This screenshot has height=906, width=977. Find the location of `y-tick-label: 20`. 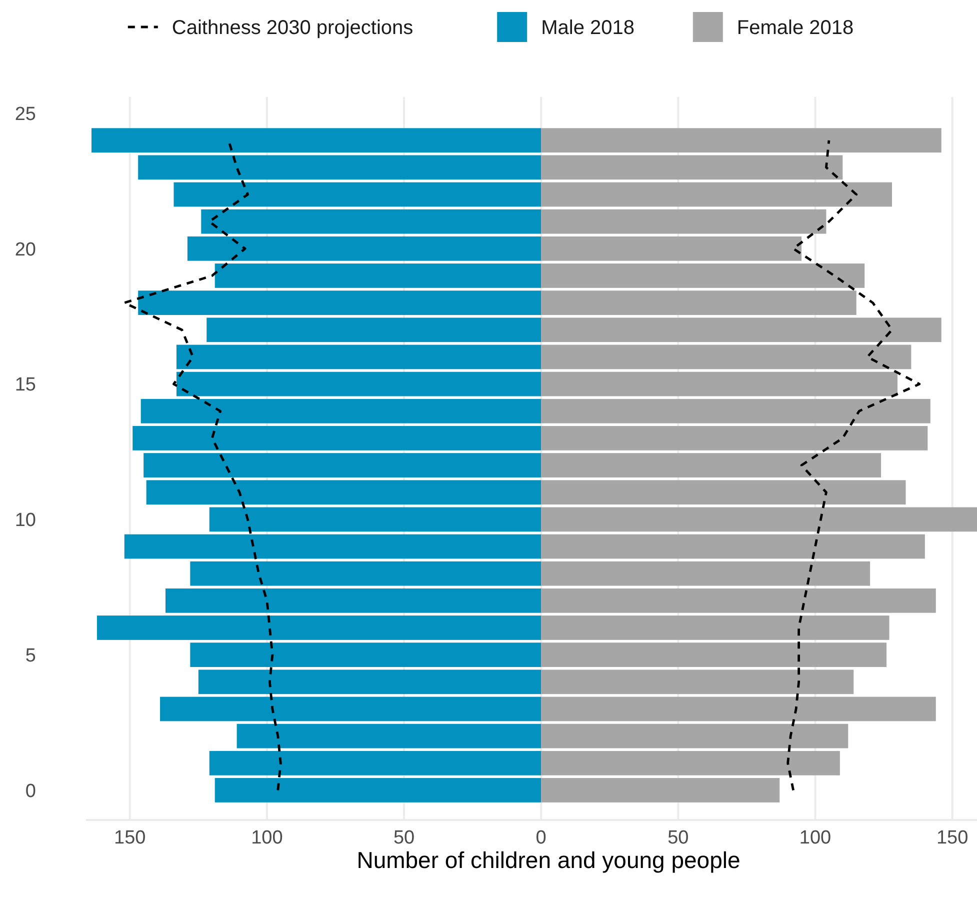

y-tick-label: 20 is located at coordinates (25, 249).